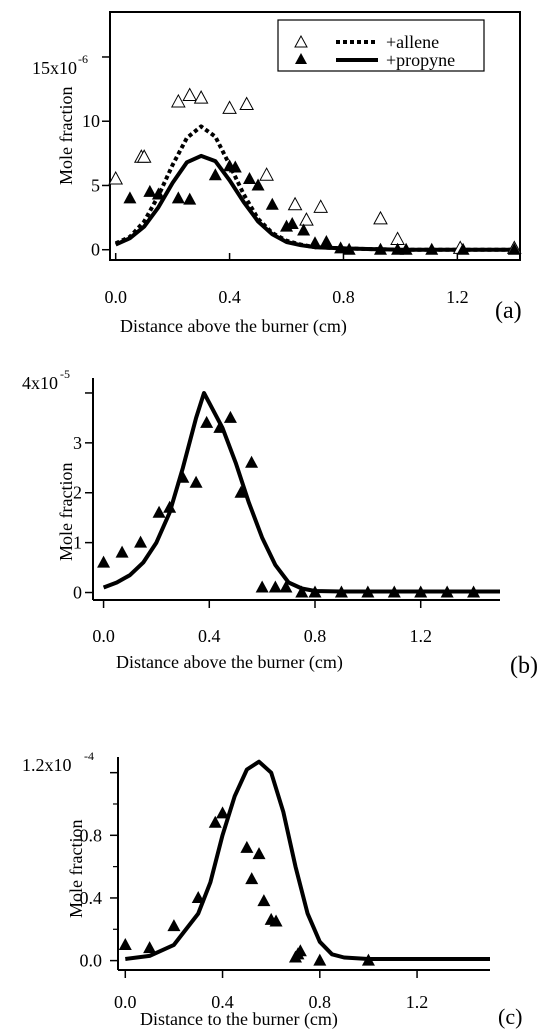  I want to click on panel-b-label: (b), so click(524, 666).